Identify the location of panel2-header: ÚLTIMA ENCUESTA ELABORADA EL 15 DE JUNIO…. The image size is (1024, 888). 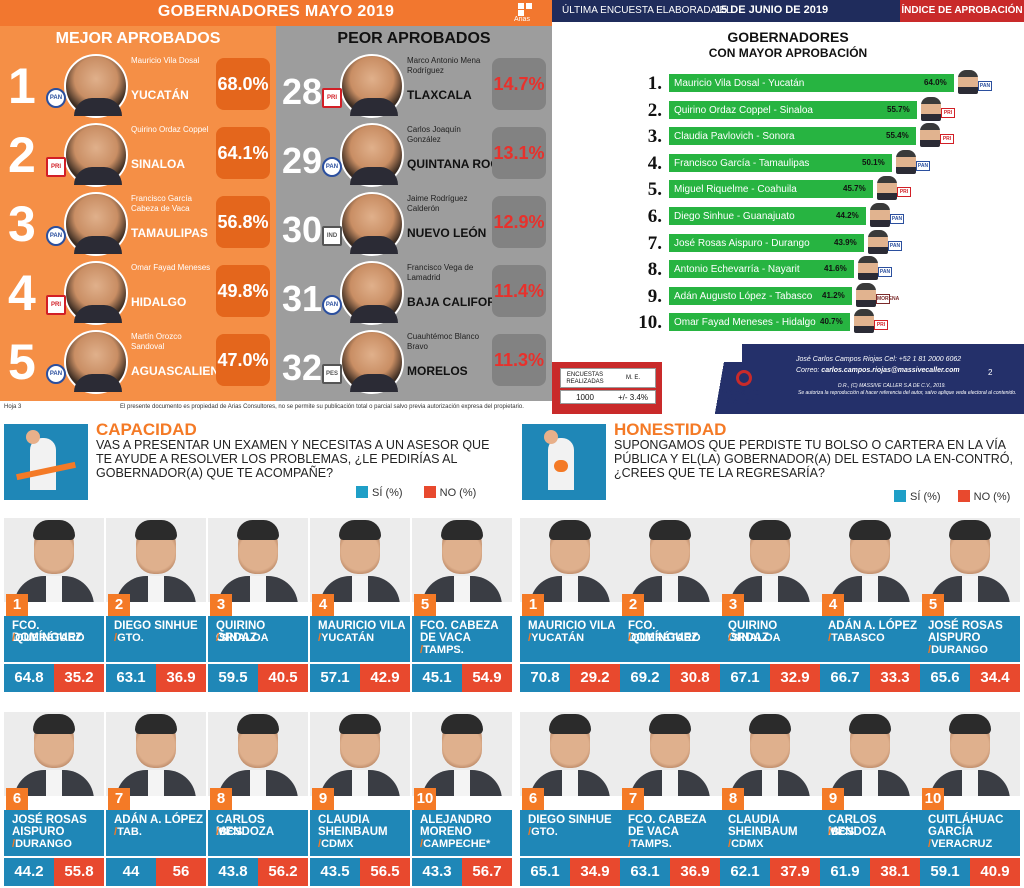
(788, 11).